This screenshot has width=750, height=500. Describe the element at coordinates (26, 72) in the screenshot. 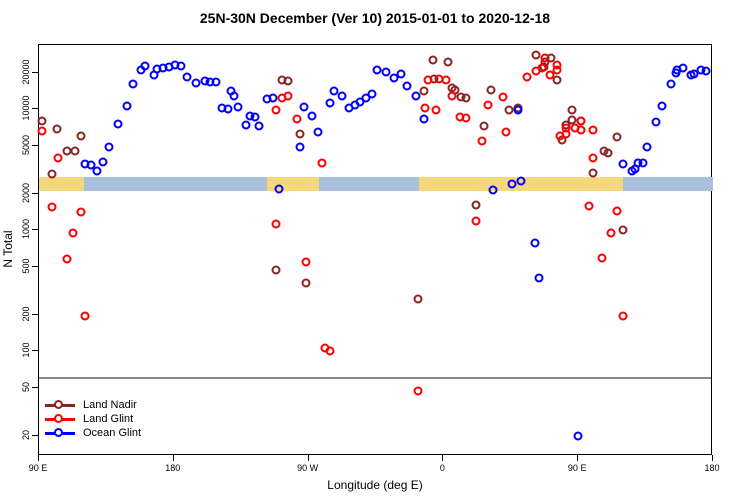

I see `y-tick-label: 20000` at that location.